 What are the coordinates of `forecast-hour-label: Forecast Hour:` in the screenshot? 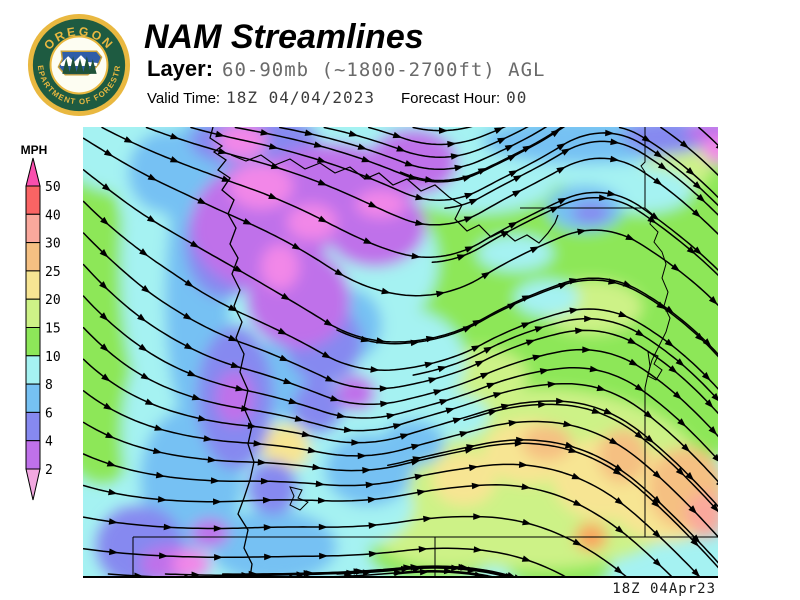 It's located at (450, 98).